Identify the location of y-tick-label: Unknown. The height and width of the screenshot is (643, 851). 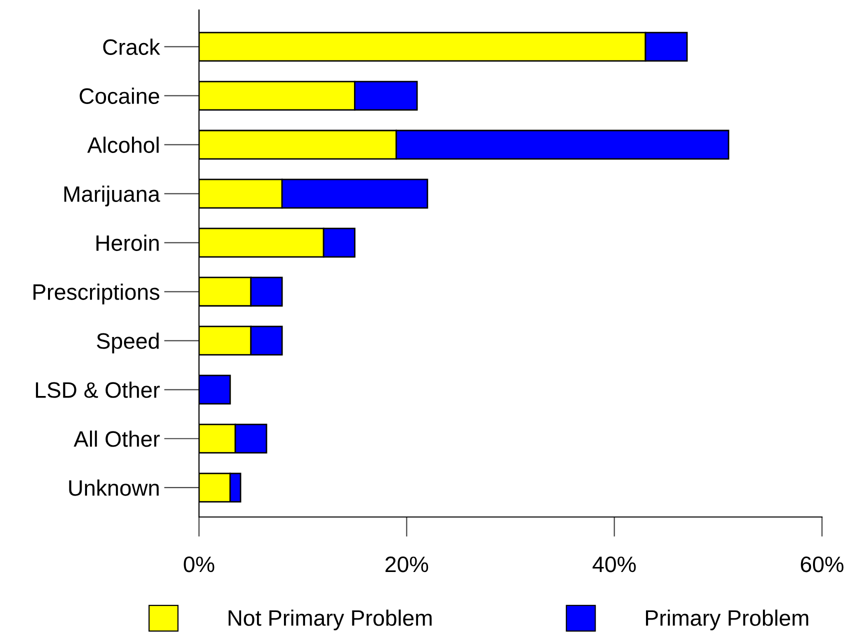
(114, 488).